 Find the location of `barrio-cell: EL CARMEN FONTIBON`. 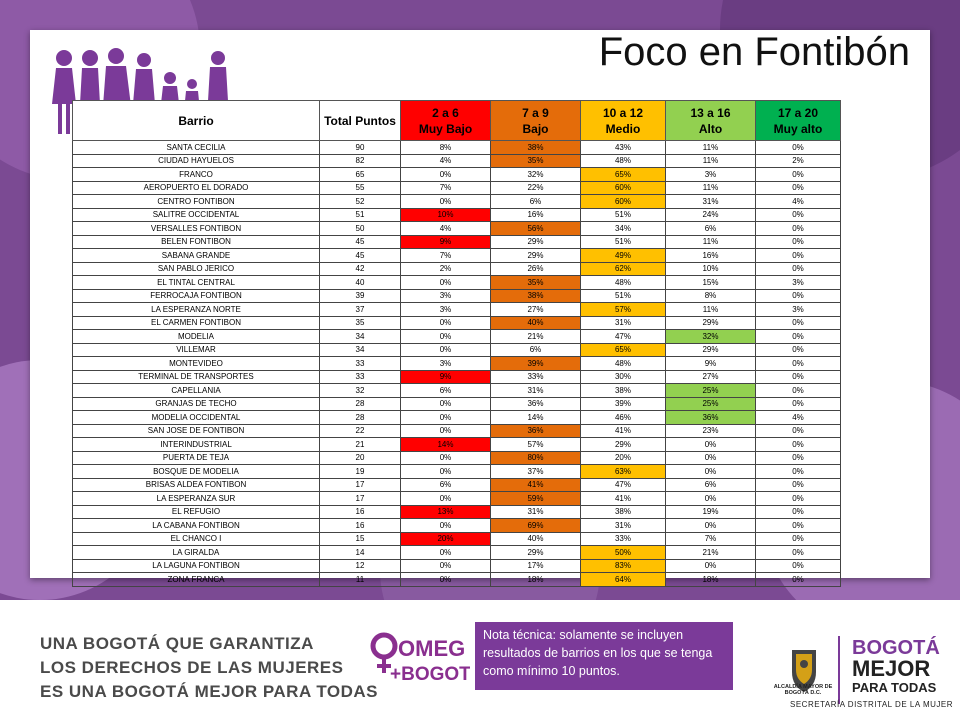

barrio-cell: EL CARMEN FONTIBON is located at coordinates (196, 322).